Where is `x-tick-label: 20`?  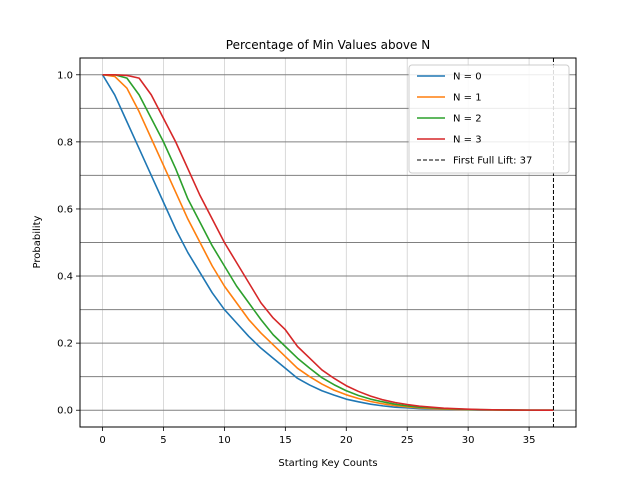 x-tick-label: 20 is located at coordinates (346, 440).